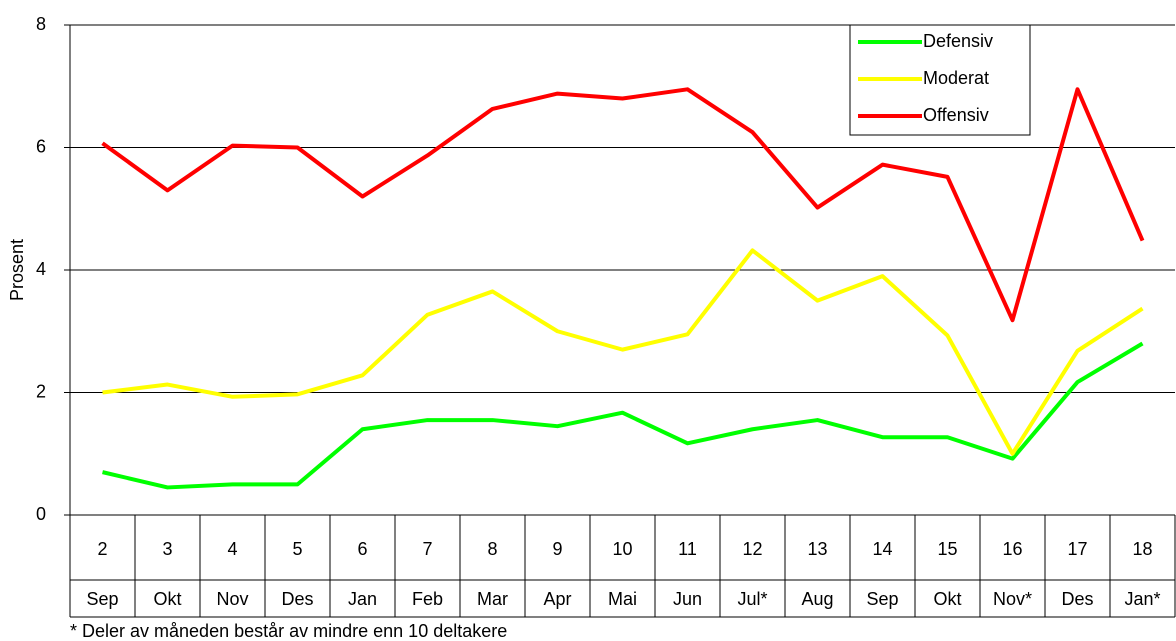  I want to click on x-tick-label: 5, so click(297, 549).